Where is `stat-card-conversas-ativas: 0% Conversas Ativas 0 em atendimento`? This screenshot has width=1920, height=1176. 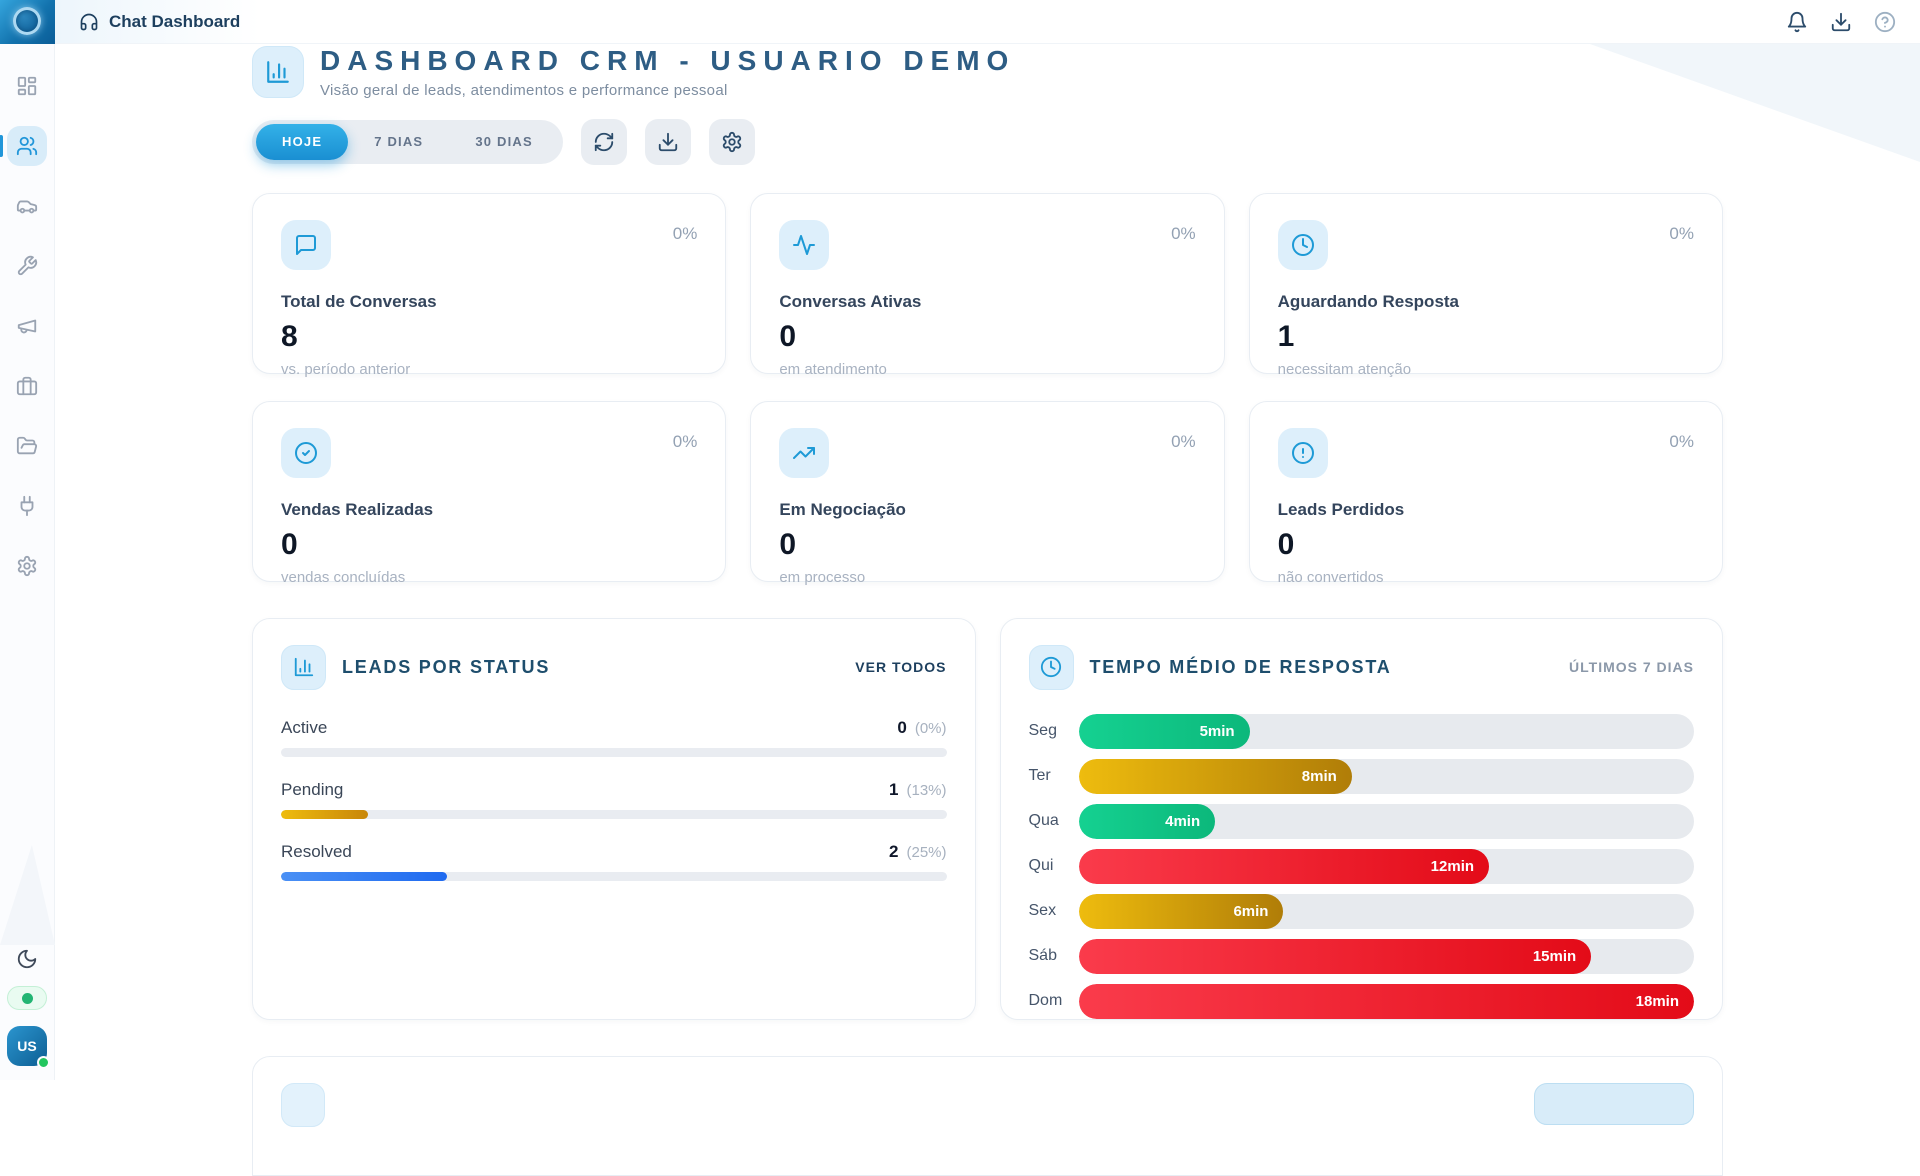
stat-card-conversas-ativas: 0% Conversas Ativas 0 em atendimento is located at coordinates (987, 283).